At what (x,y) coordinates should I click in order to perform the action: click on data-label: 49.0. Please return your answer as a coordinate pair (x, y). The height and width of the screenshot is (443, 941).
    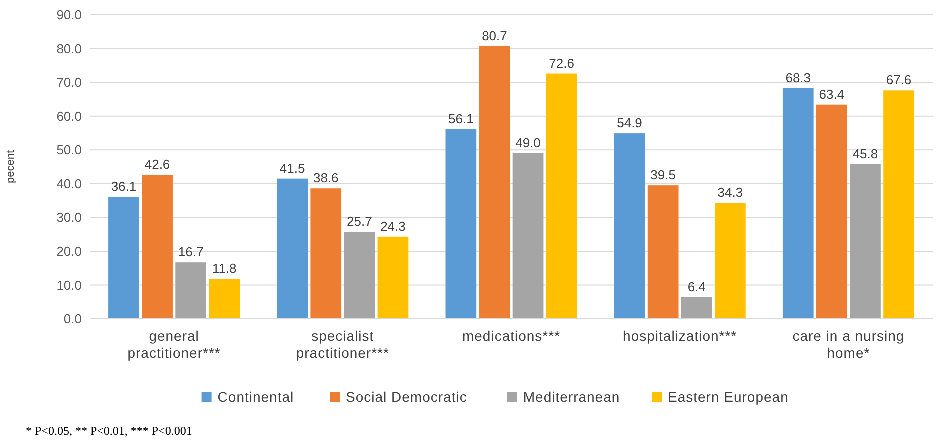
    Looking at the image, I should click on (528, 142).